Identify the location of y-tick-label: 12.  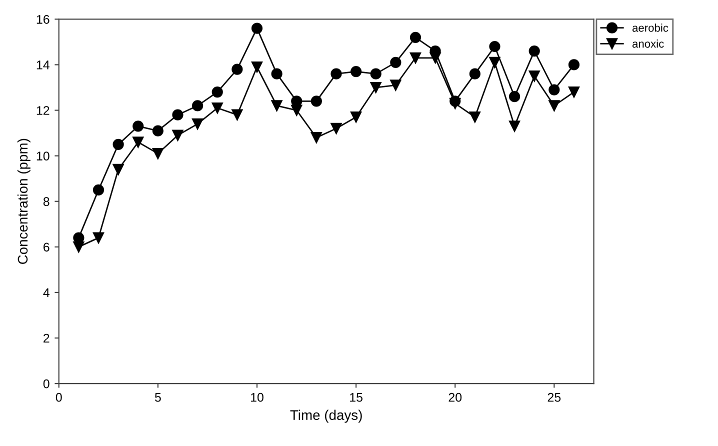
(43, 110).